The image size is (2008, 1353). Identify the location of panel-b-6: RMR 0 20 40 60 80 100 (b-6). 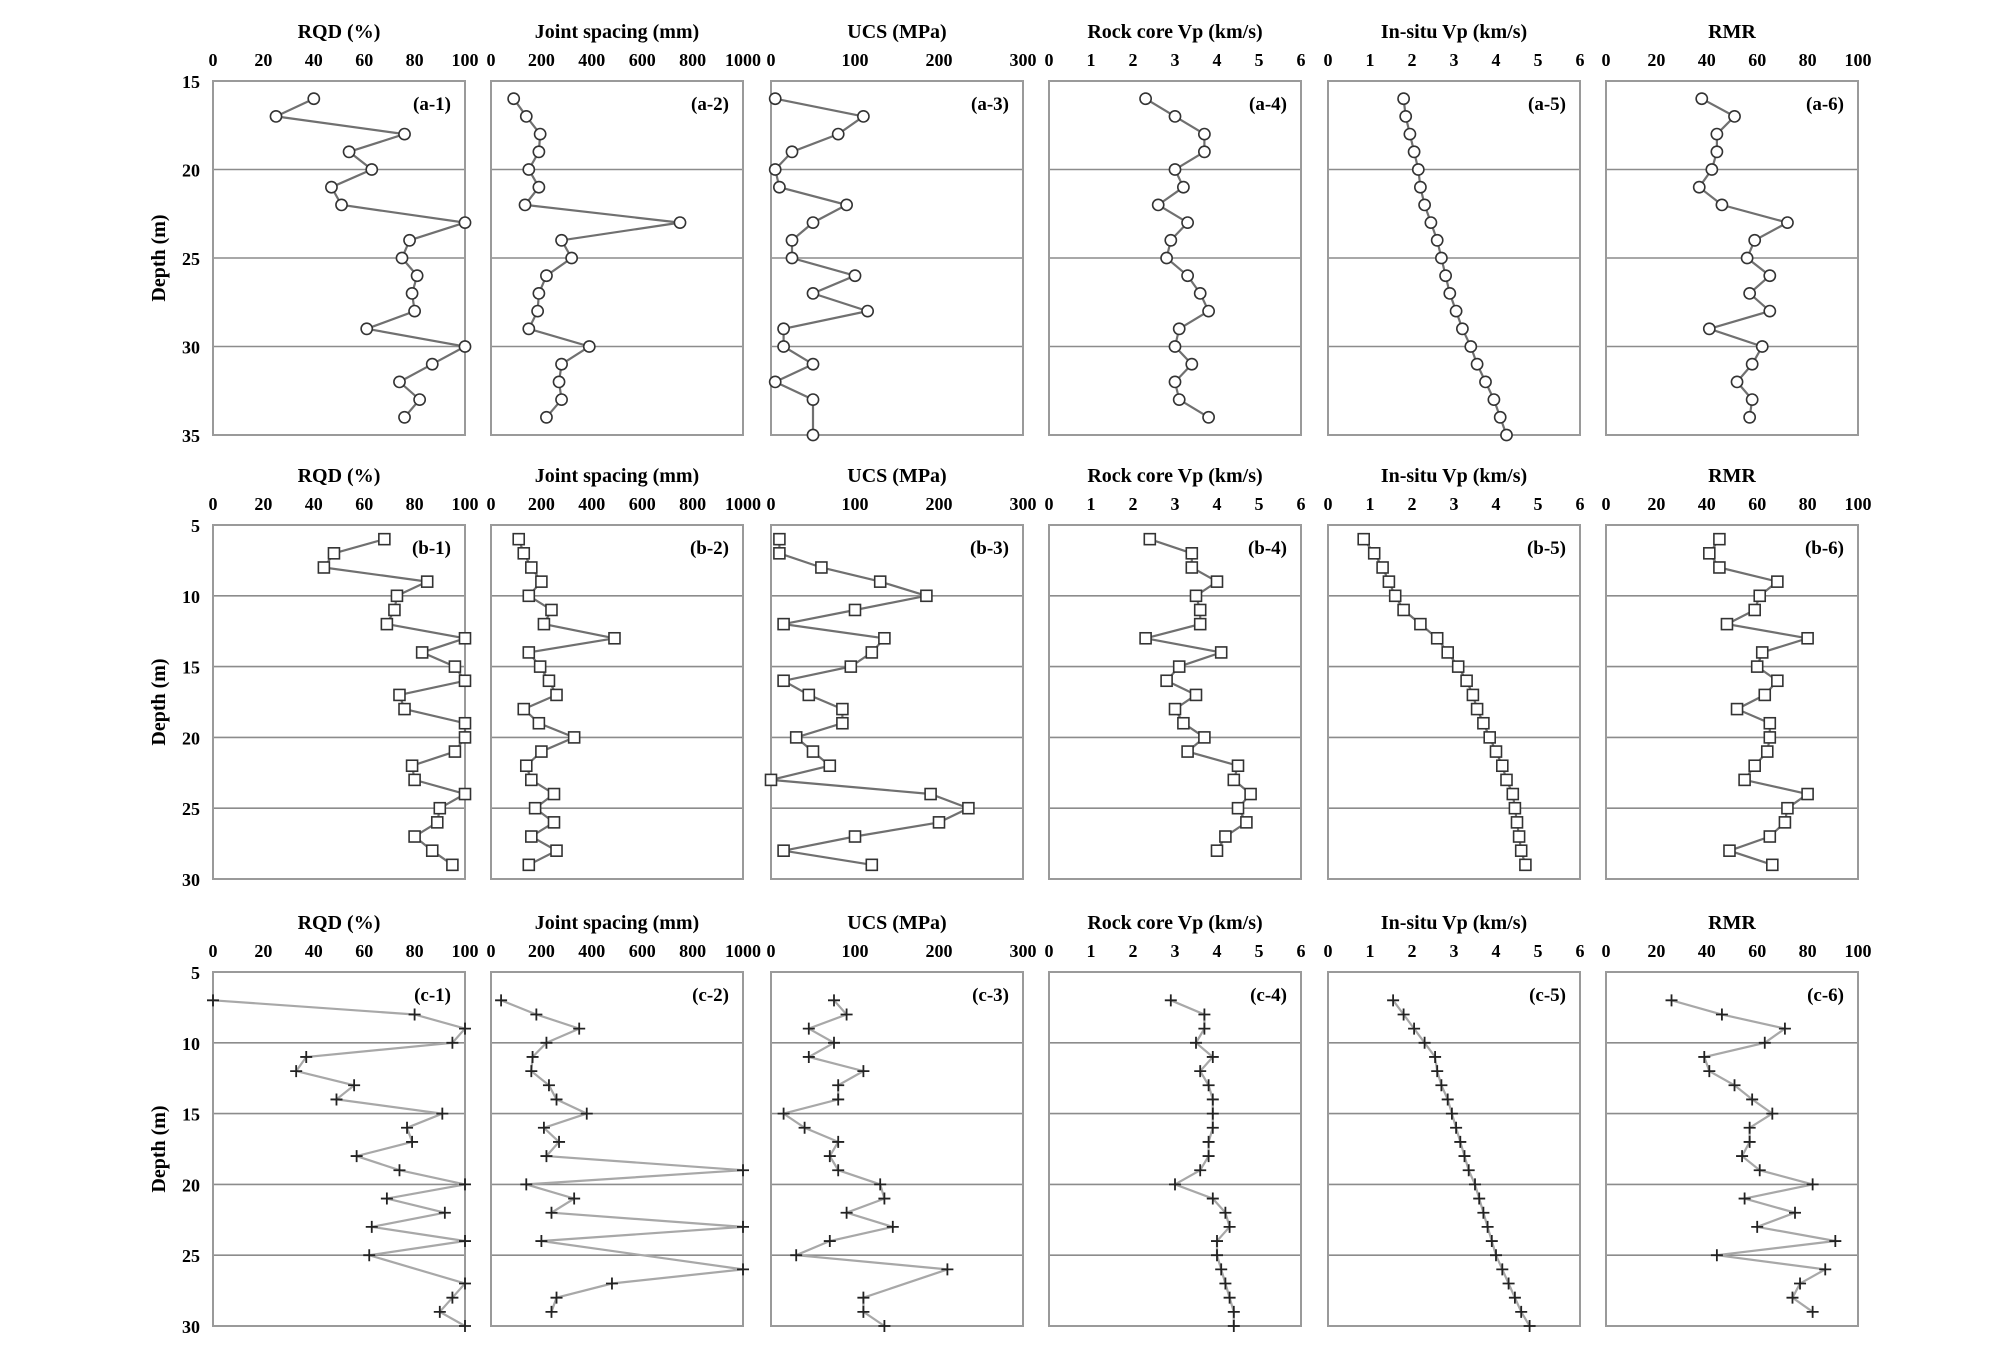
(1737, 672).